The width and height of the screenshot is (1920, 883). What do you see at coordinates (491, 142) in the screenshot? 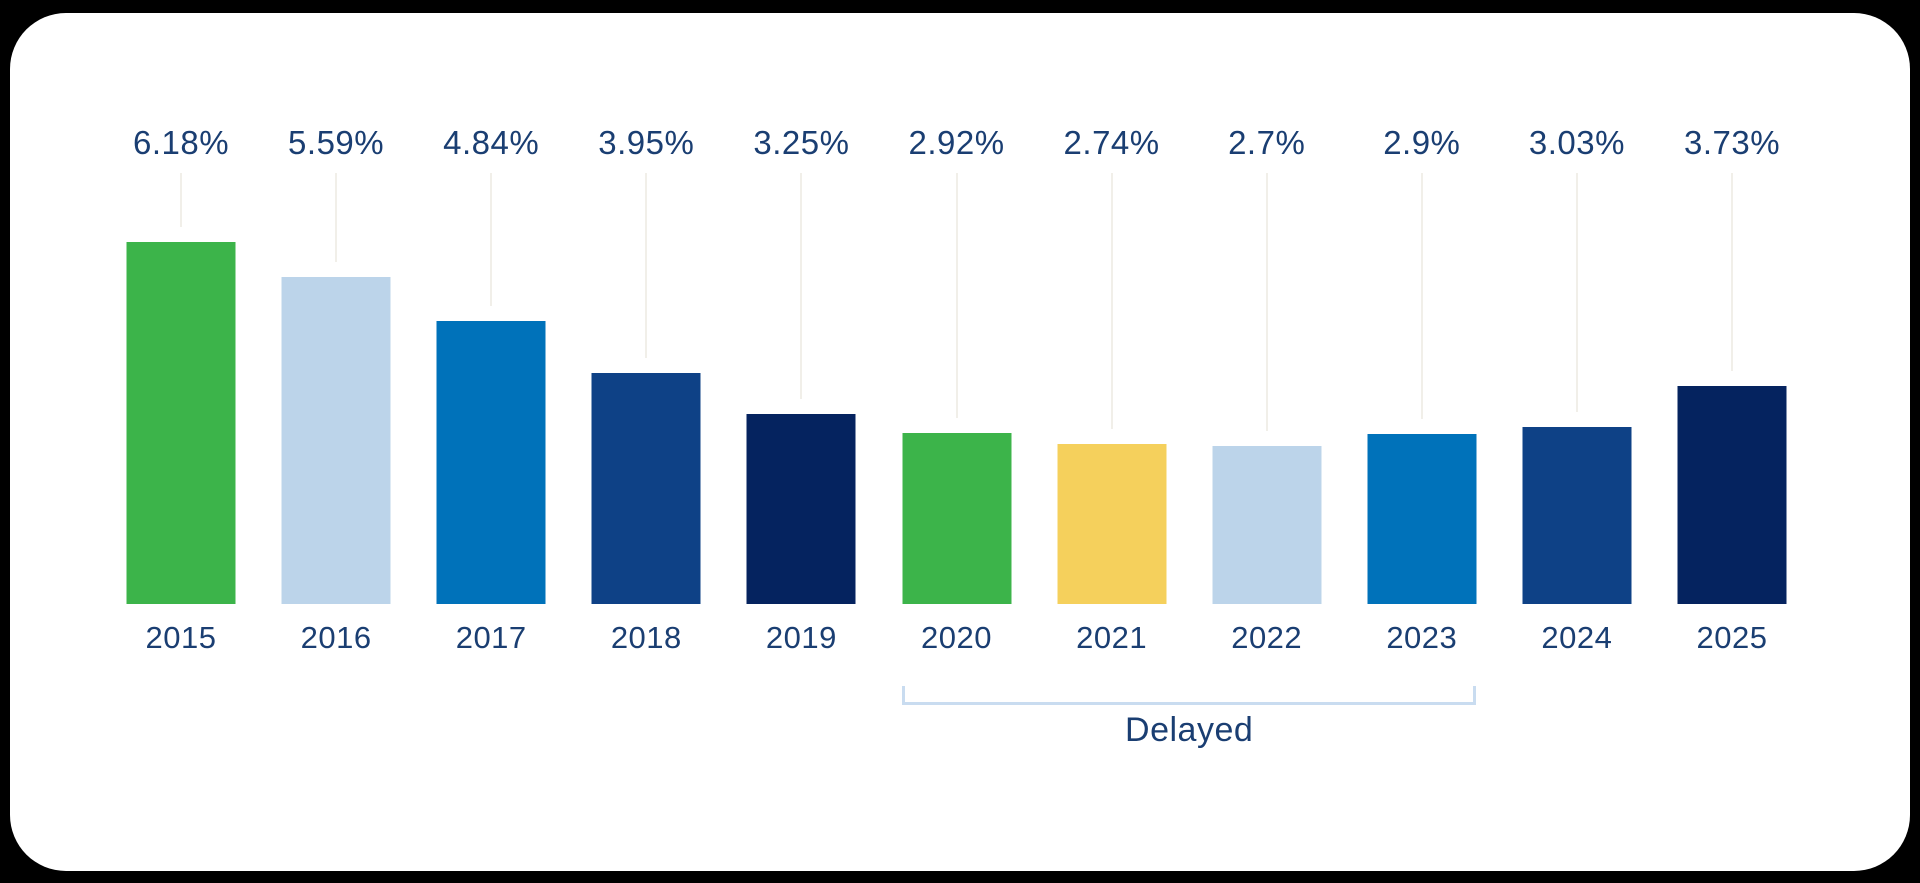
I see `bar-value-label: 4.84%` at bounding box center [491, 142].